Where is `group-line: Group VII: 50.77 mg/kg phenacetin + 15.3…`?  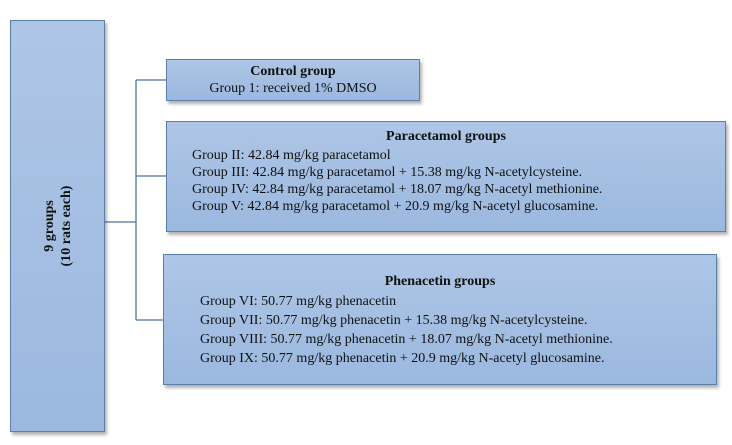 group-line: Group VII: 50.77 mg/kg phenacetin + 15.3… is located at coordinates (394, 320).